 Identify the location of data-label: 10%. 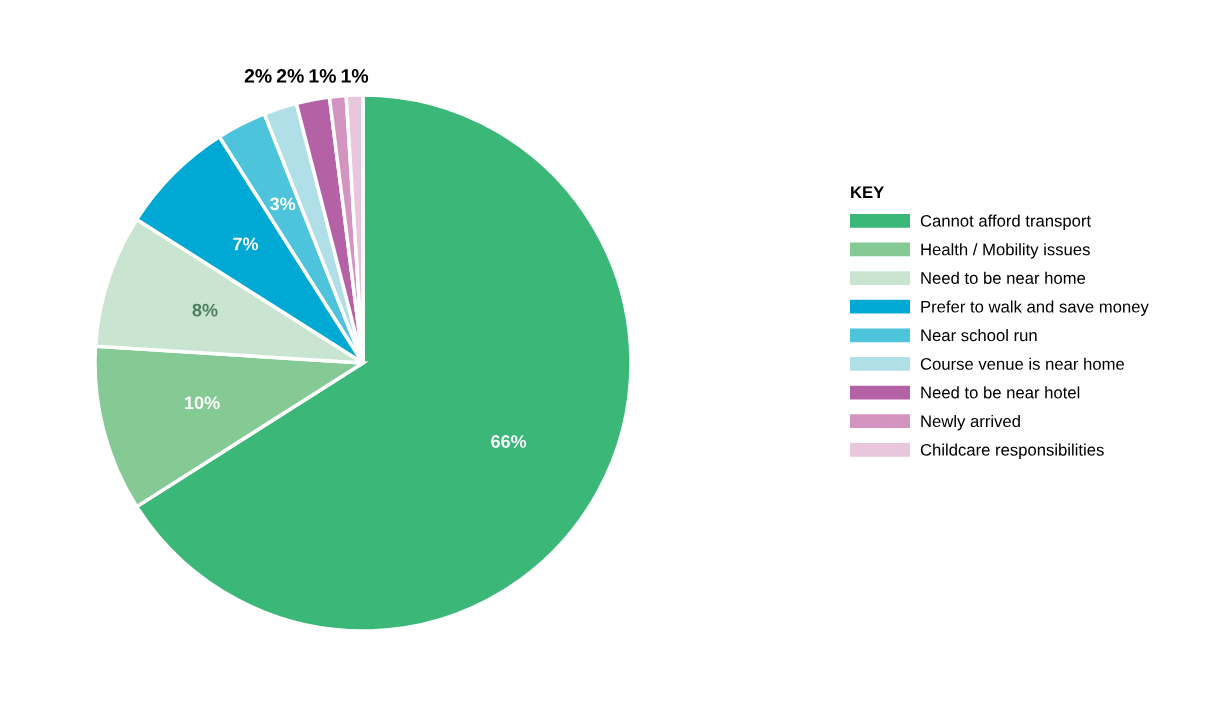
(202, 403).